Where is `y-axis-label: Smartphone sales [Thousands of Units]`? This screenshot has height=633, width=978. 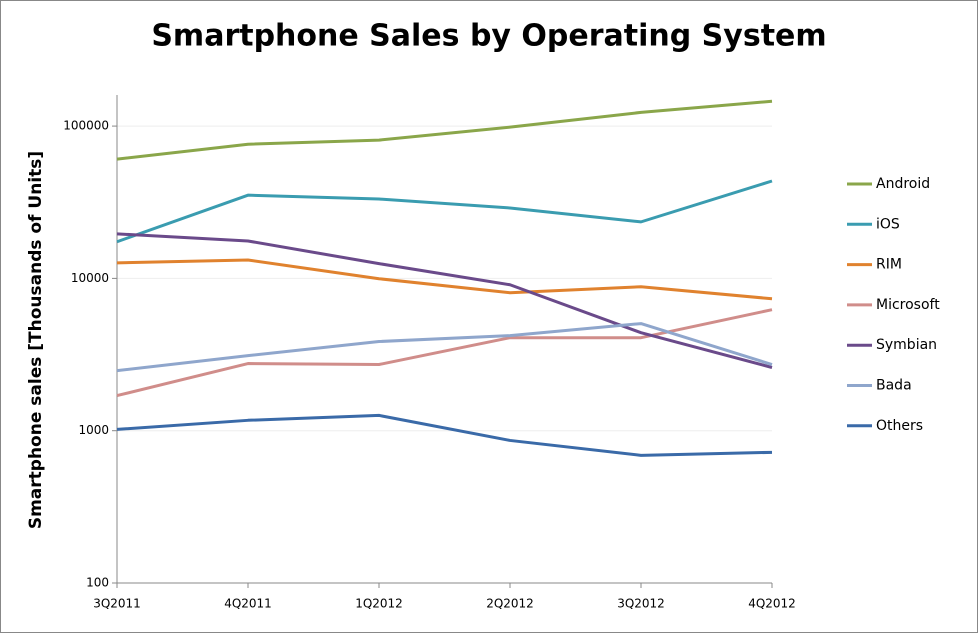 y-axis-label: Smartphone sales [Thousands of Units] is located at coordinates (36, 340).